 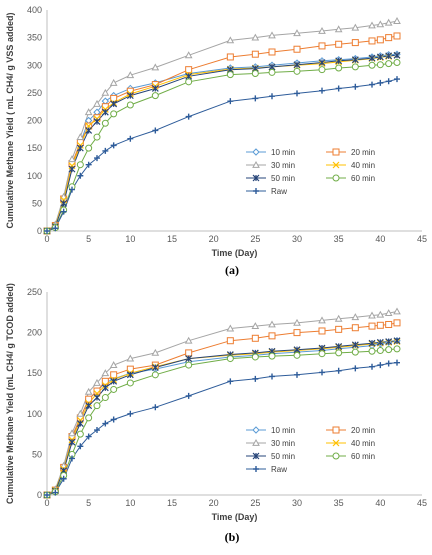 I want to click on legend-marker-20-min, so click(x=336, y=430).